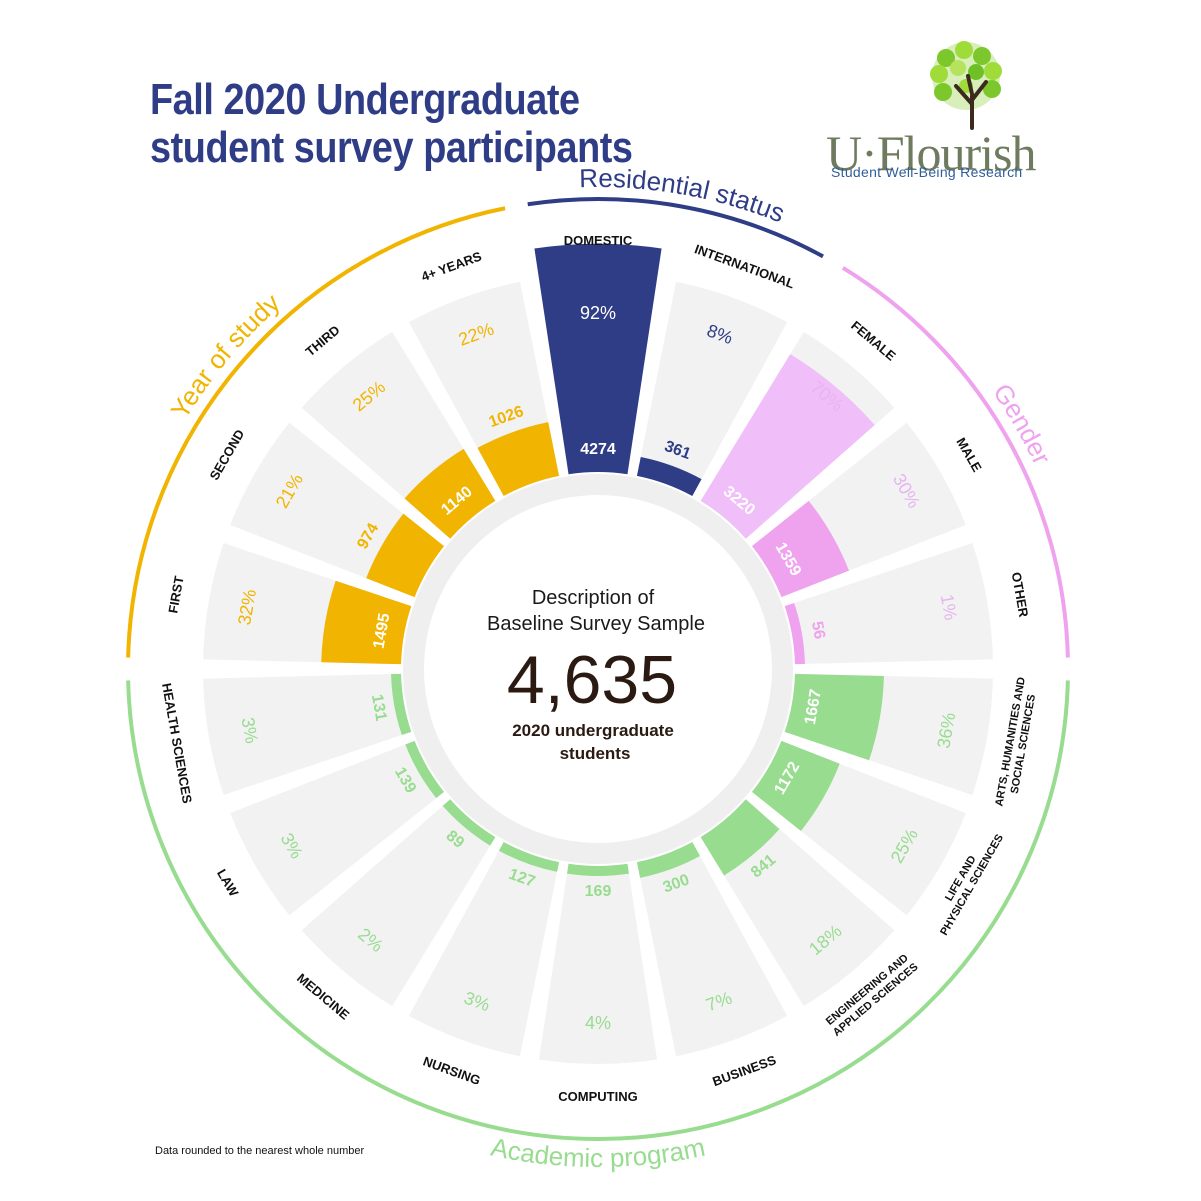 This screenshot has width=1201, height=1201. Describe the element at coordinates (927, 172) in the screenshot. I see `logo-tagline: Student Well-Being Research` at that location.